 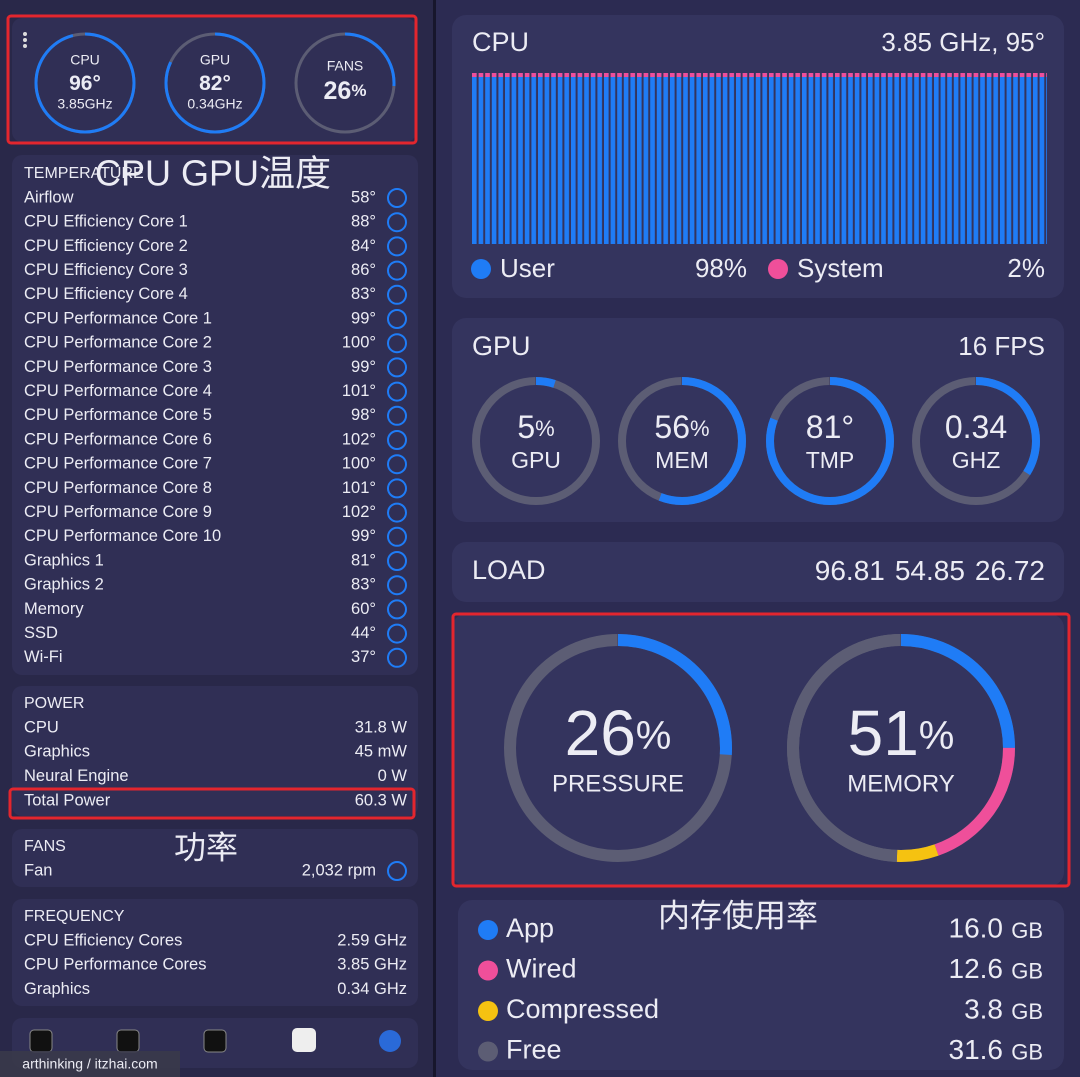 I want to click on value: 96, so click(x=80, y=83).